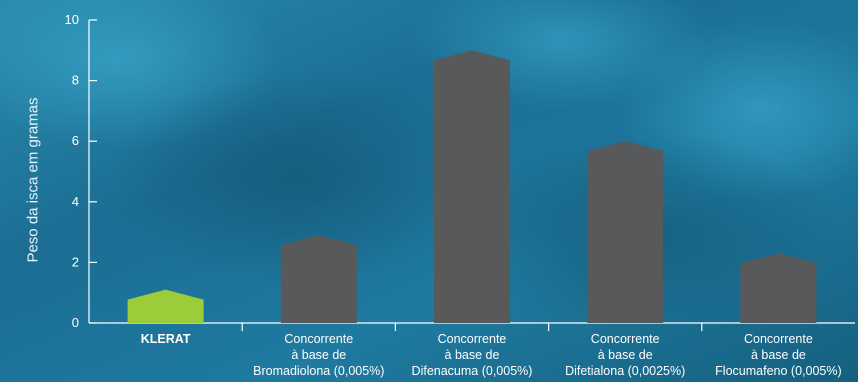 The height and width of the screenshot is (382, 858). Describe the element at coordinates (75, 322) in the screenshot. I see `y-tick-label: 0` at that location.